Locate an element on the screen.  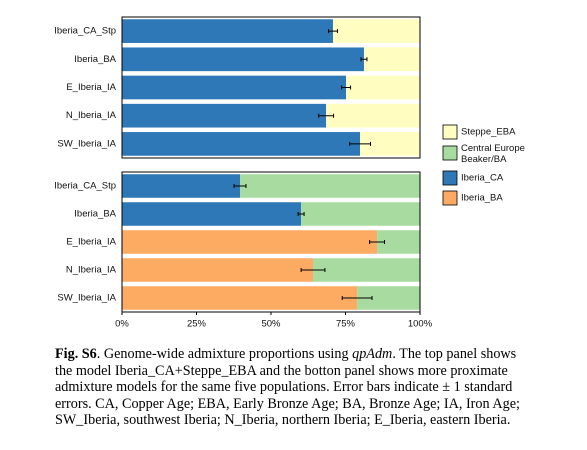
x-tick-label: 0% is located at coordinates (122, 324).